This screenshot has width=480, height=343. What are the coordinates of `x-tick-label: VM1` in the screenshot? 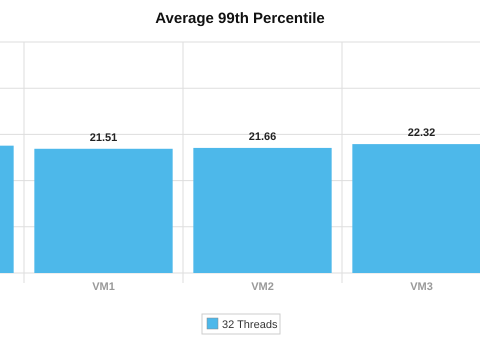 It's located at (103, 287).